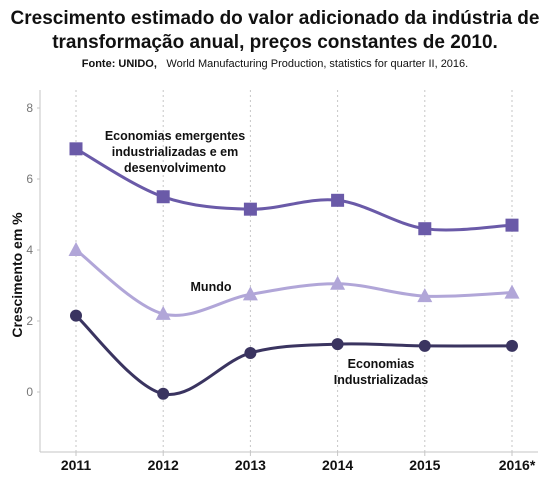  I want to click on y-tick-label-8: 8, so click(29, 108).